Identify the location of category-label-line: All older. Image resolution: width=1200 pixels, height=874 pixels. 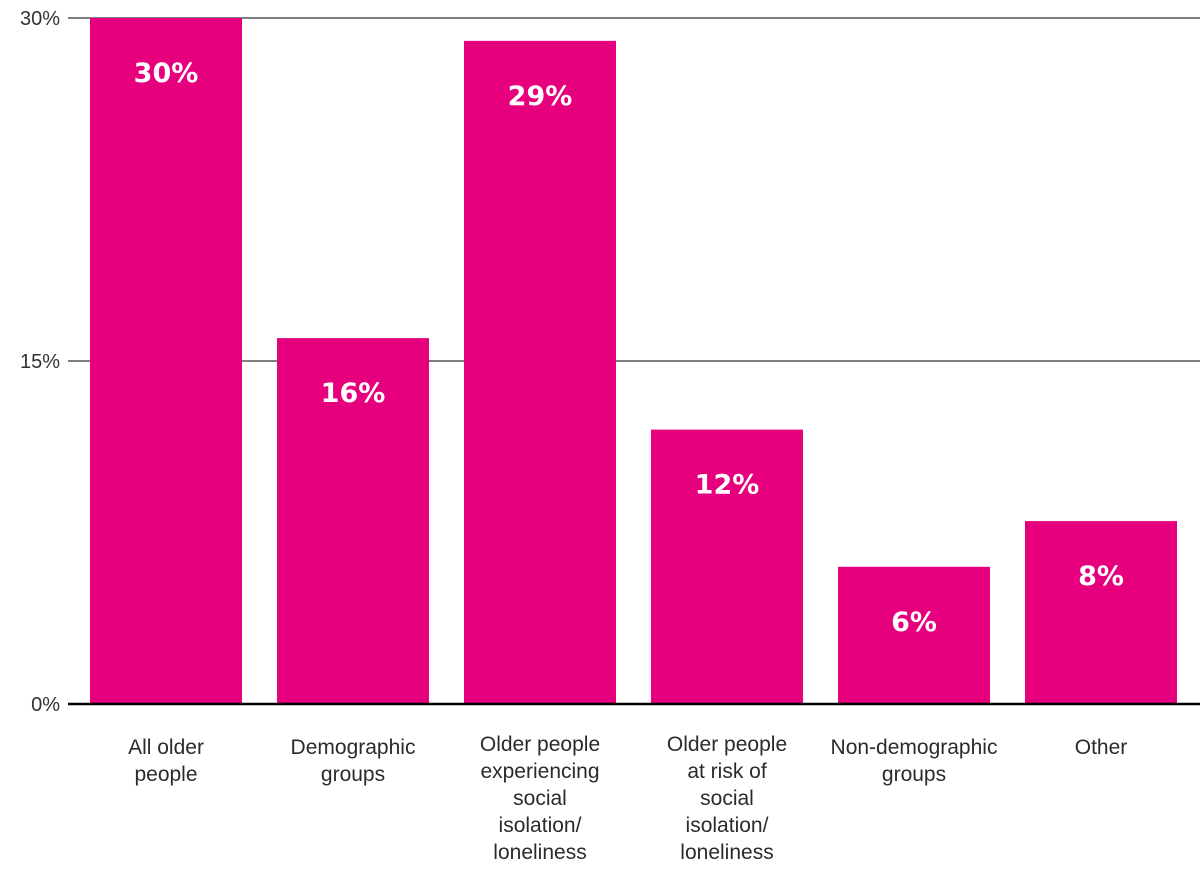
(166, 747).